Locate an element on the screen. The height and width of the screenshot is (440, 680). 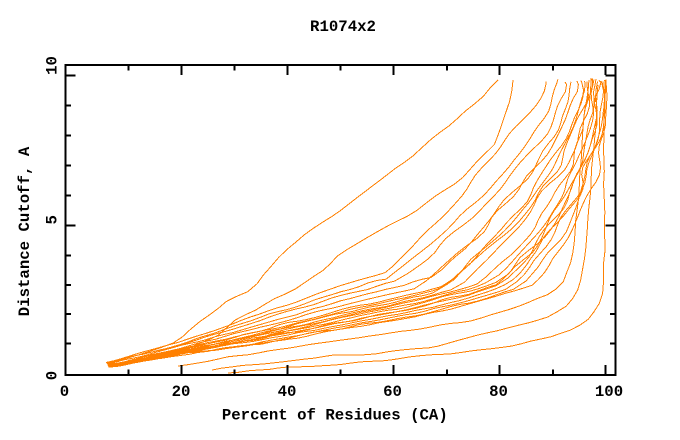
svg-text: 5 is located at coordinates (53, 219).